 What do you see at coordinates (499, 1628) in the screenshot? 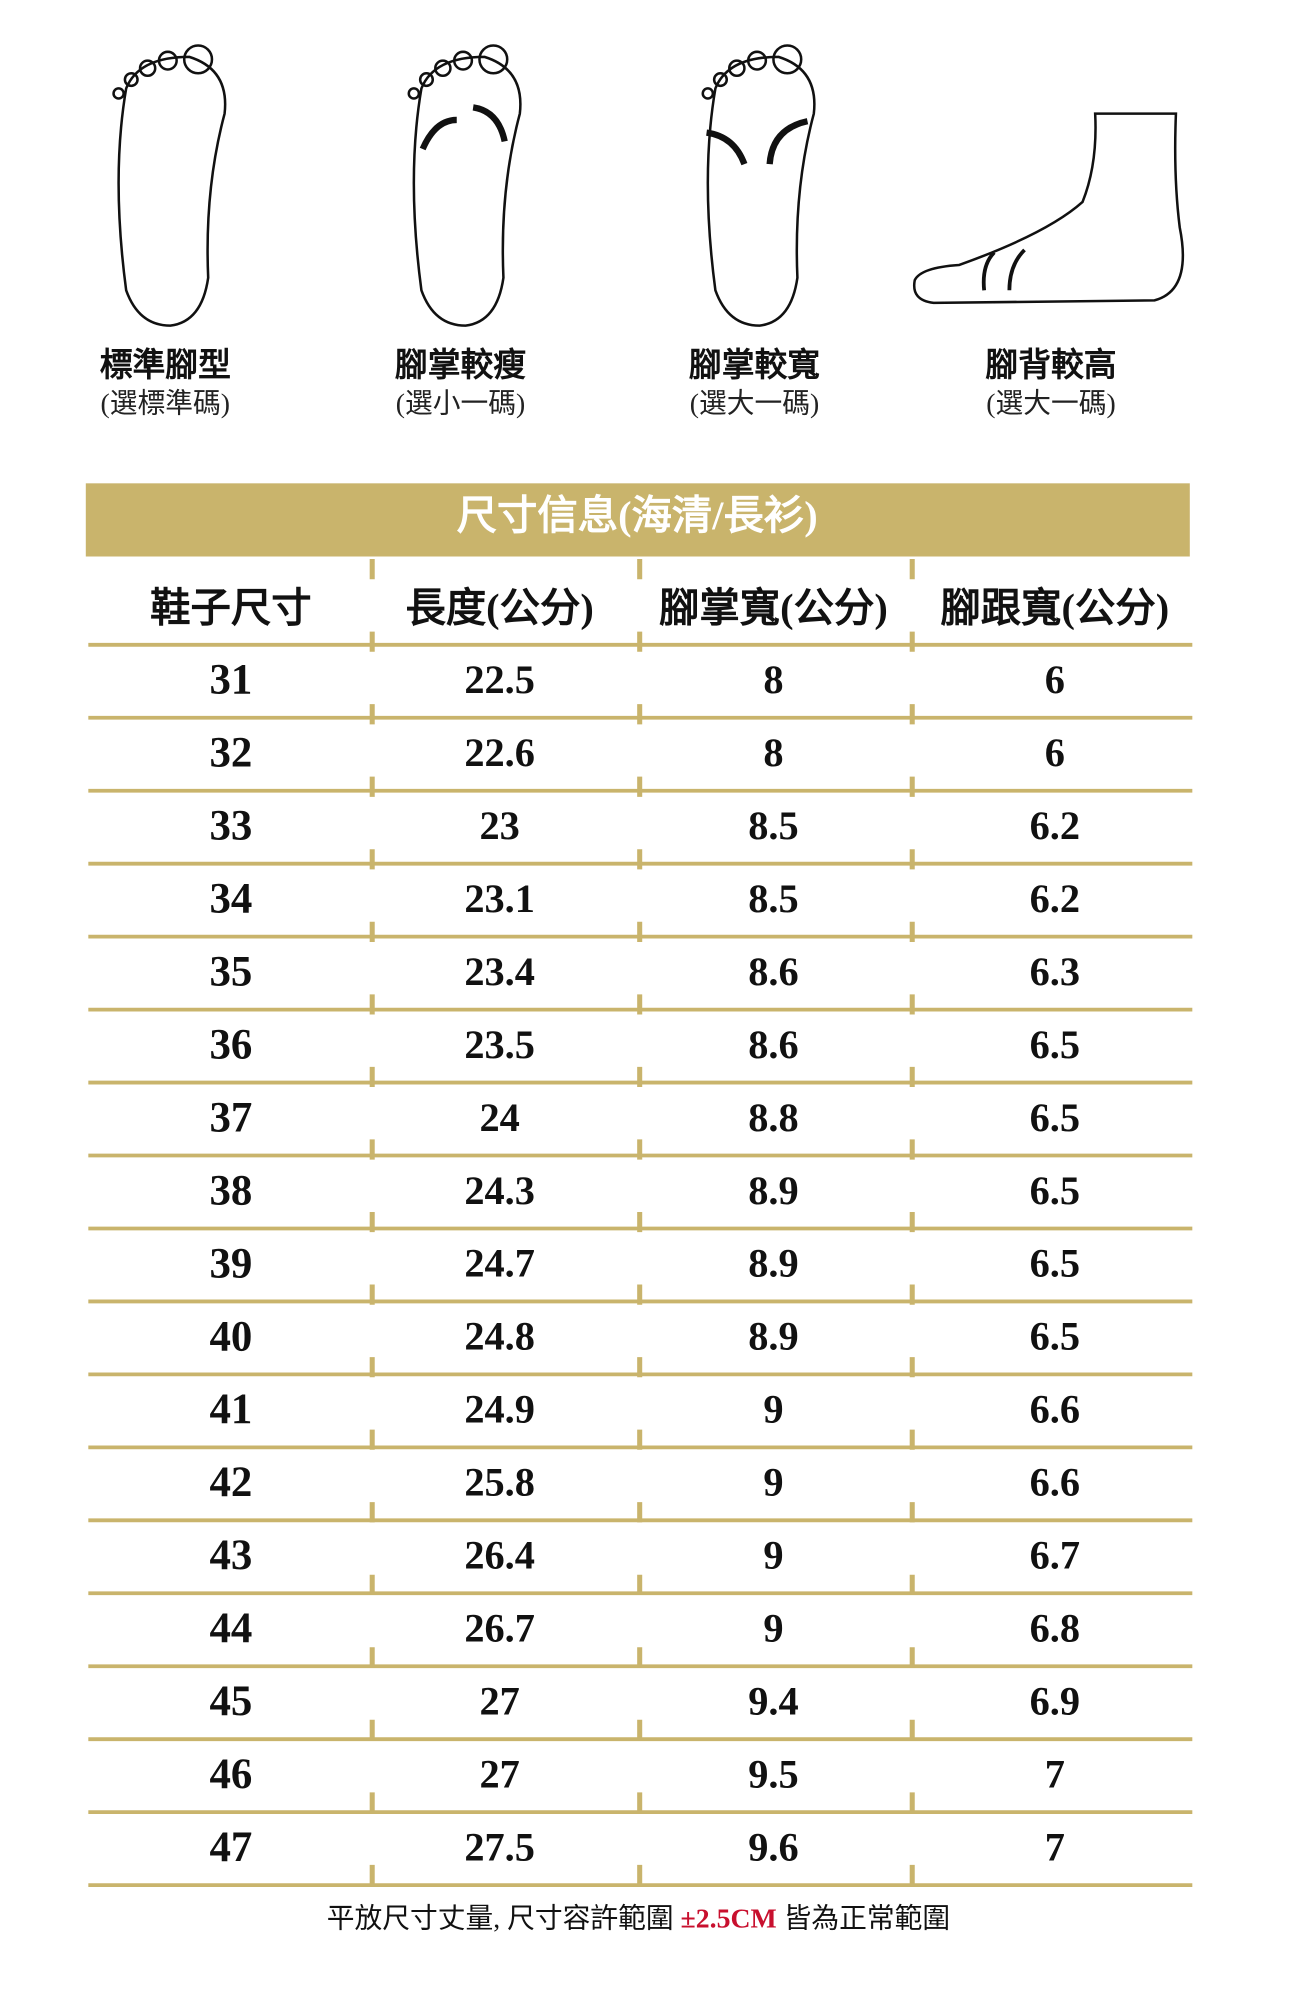
I see `table-cell: 26.7` at bounding box center [499, 1628].